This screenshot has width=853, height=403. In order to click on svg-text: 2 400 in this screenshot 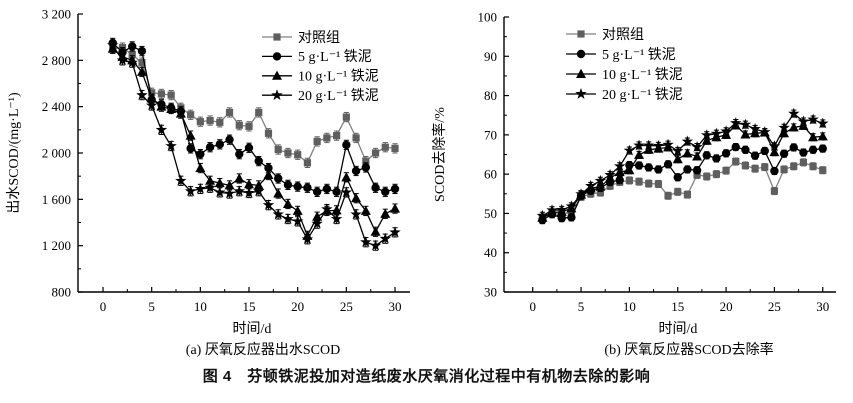, I will do `click(56, 106)`.